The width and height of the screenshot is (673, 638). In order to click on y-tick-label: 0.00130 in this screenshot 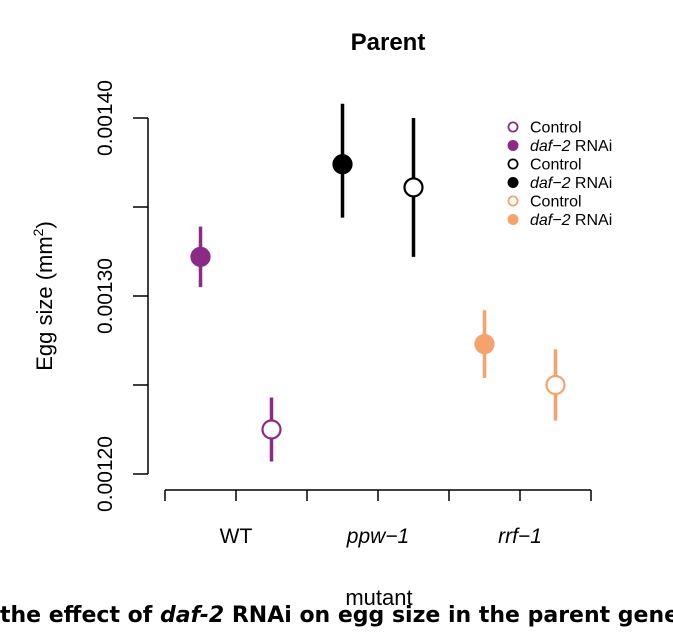, I will do `click(105, 296)`.